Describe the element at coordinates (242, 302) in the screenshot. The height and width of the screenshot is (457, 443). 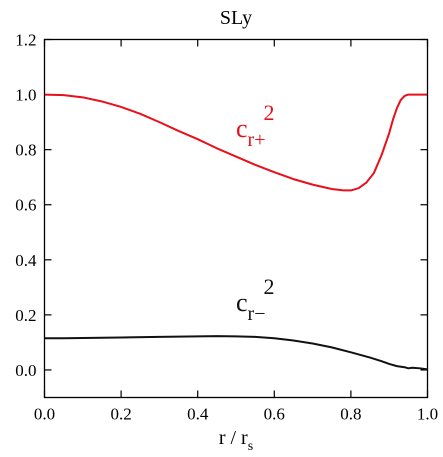
I see `series-label-lower-base: c` at that location.